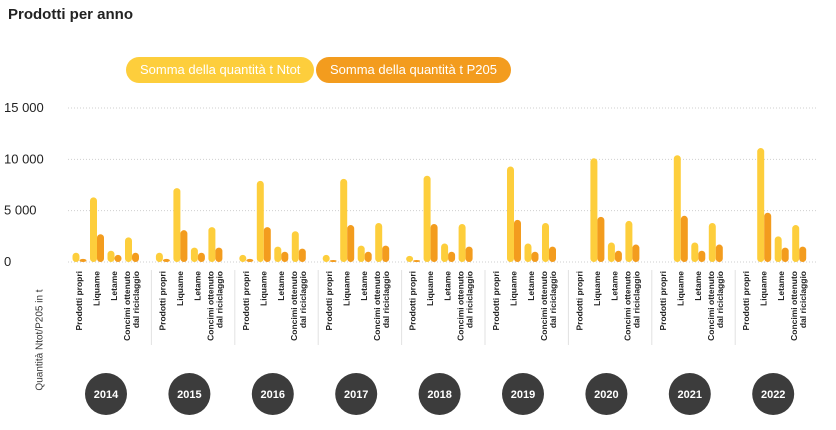  I want to click on year-label: 2014, so click(106, 395).